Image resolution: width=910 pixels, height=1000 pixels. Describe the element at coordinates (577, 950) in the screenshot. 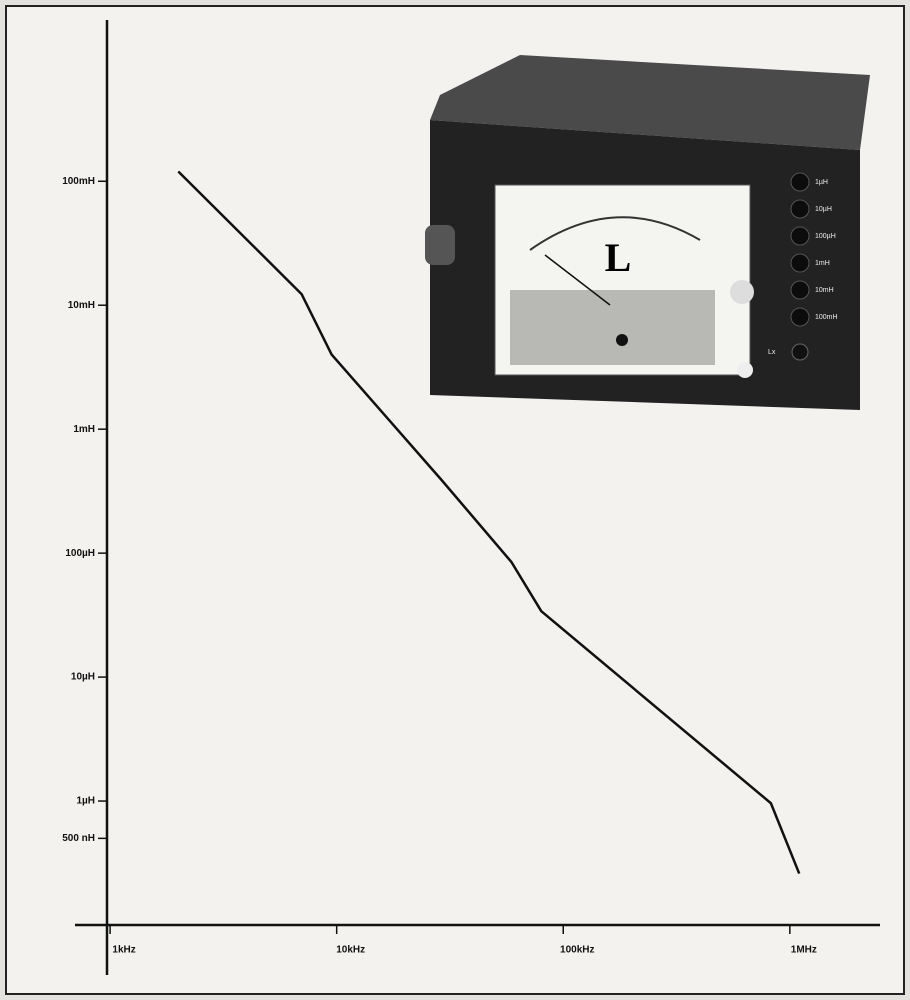

I see `x-tick-label: 100kHz` at that location.